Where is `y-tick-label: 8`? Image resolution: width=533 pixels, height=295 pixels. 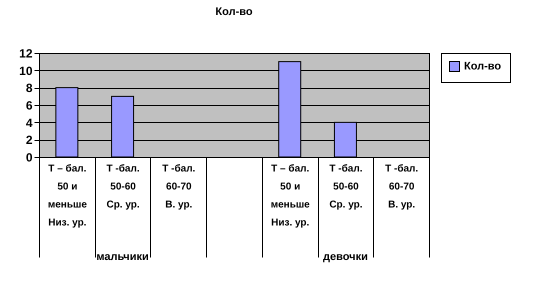 y-tick-label: 8 is located at coordinates (29, 88).